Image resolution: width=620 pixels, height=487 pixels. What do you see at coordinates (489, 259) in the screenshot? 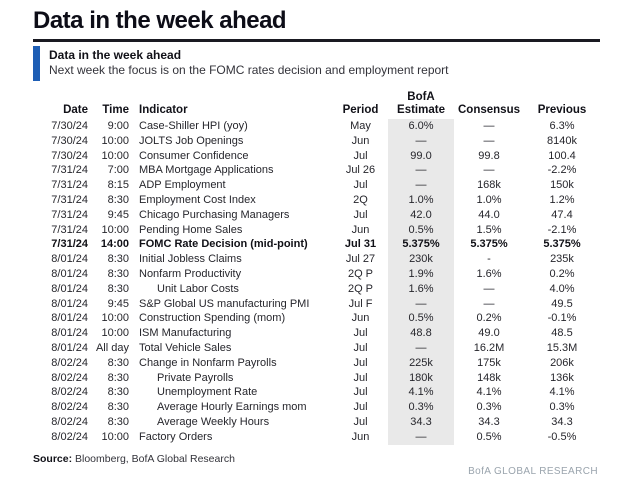
I see `cell-consensus: -` at bounding box center [489, 259].